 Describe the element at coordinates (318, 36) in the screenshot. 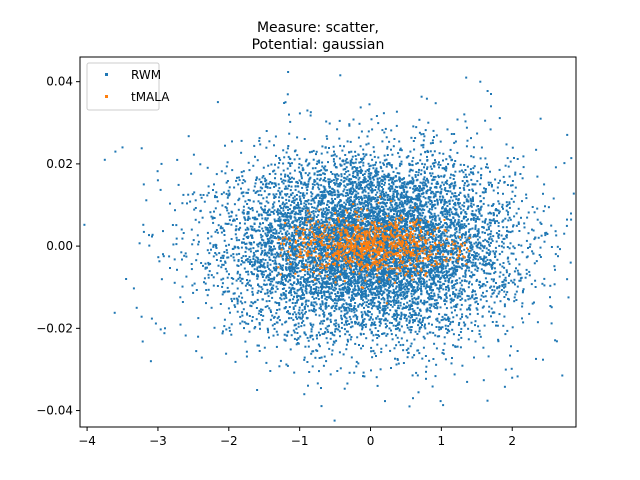

I see `chart-title: Measure: scatter, Potential: gaussian` at that location.